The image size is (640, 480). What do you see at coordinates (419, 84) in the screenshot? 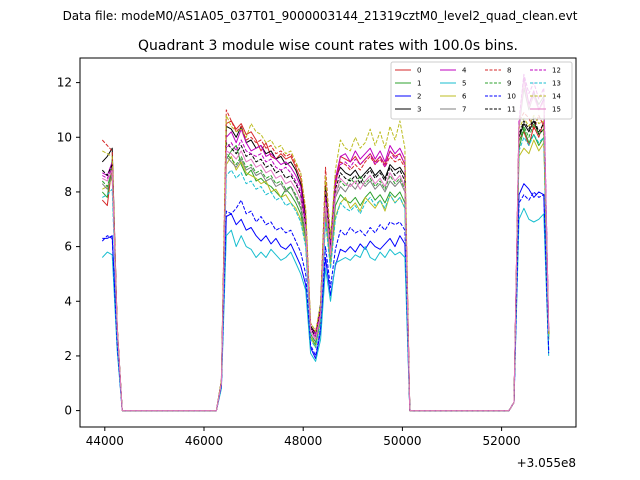
I see `legend-label-1: 1` at bounding box center [419, 84].